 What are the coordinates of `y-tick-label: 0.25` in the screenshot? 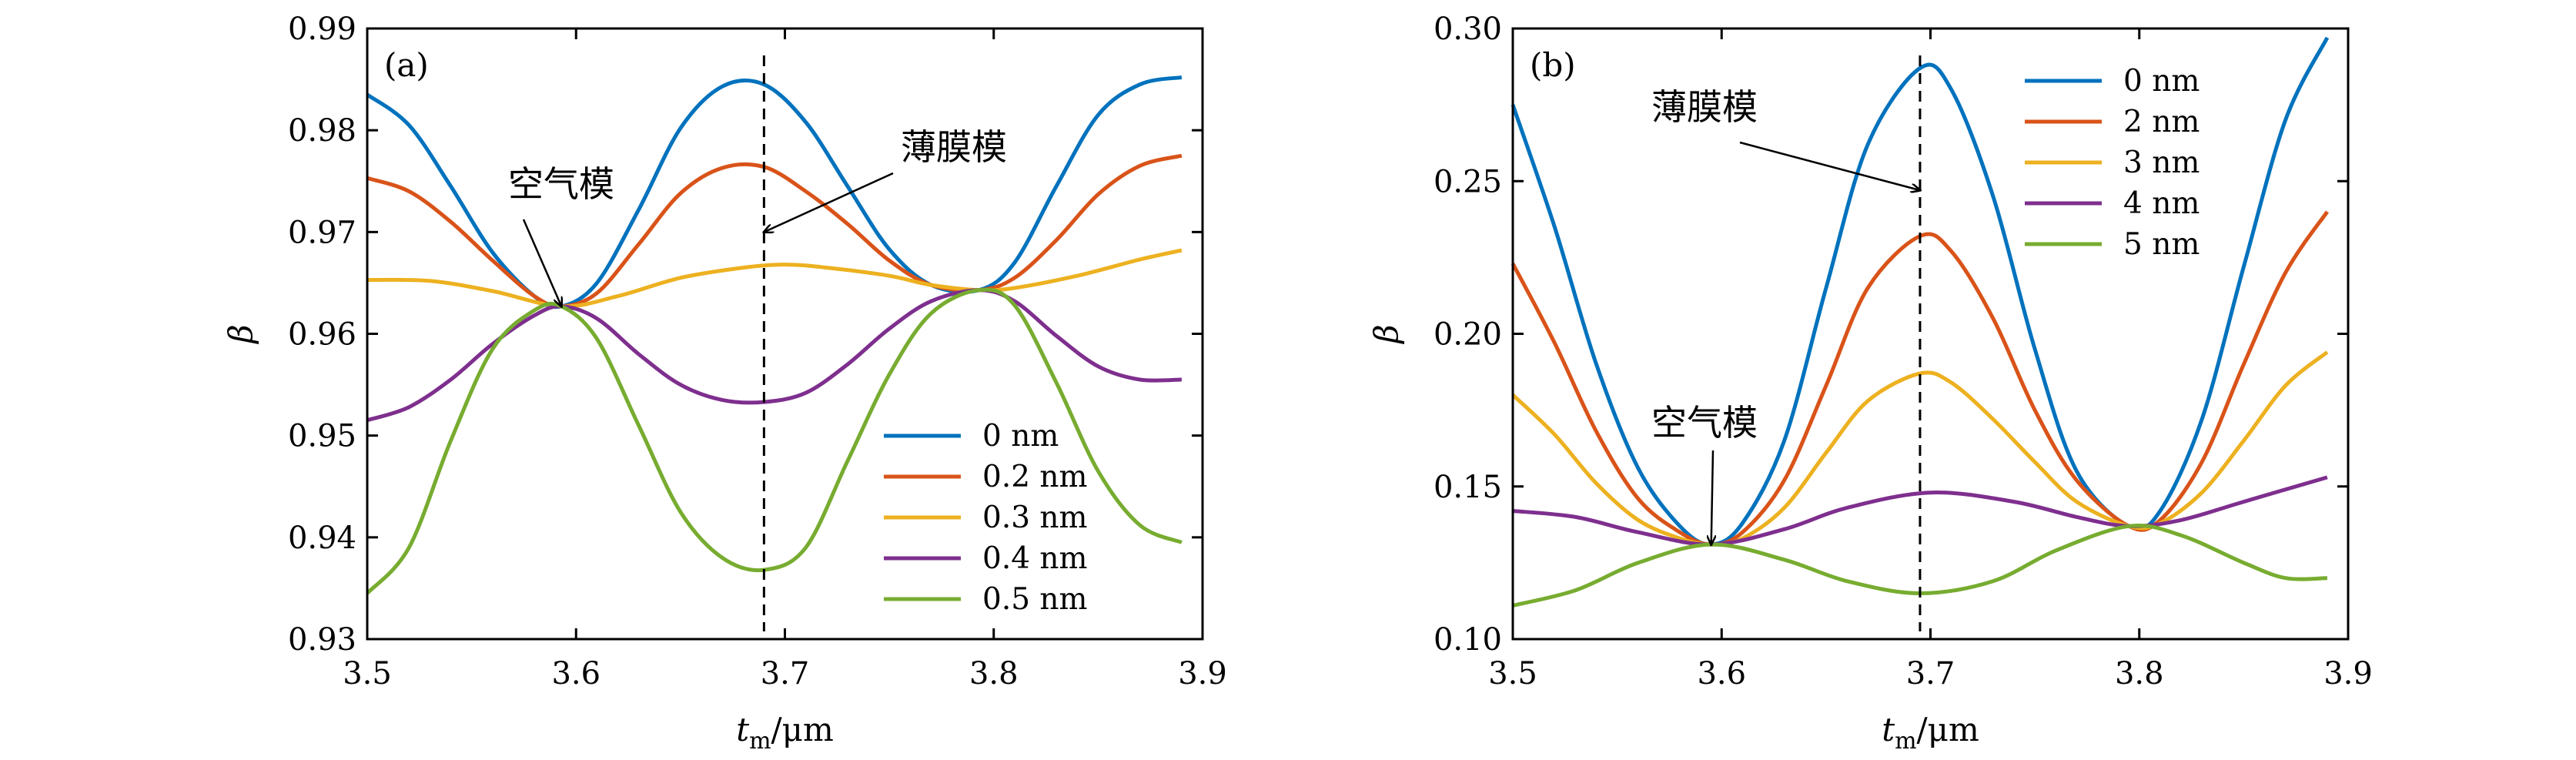 It's located at (1468, 182).